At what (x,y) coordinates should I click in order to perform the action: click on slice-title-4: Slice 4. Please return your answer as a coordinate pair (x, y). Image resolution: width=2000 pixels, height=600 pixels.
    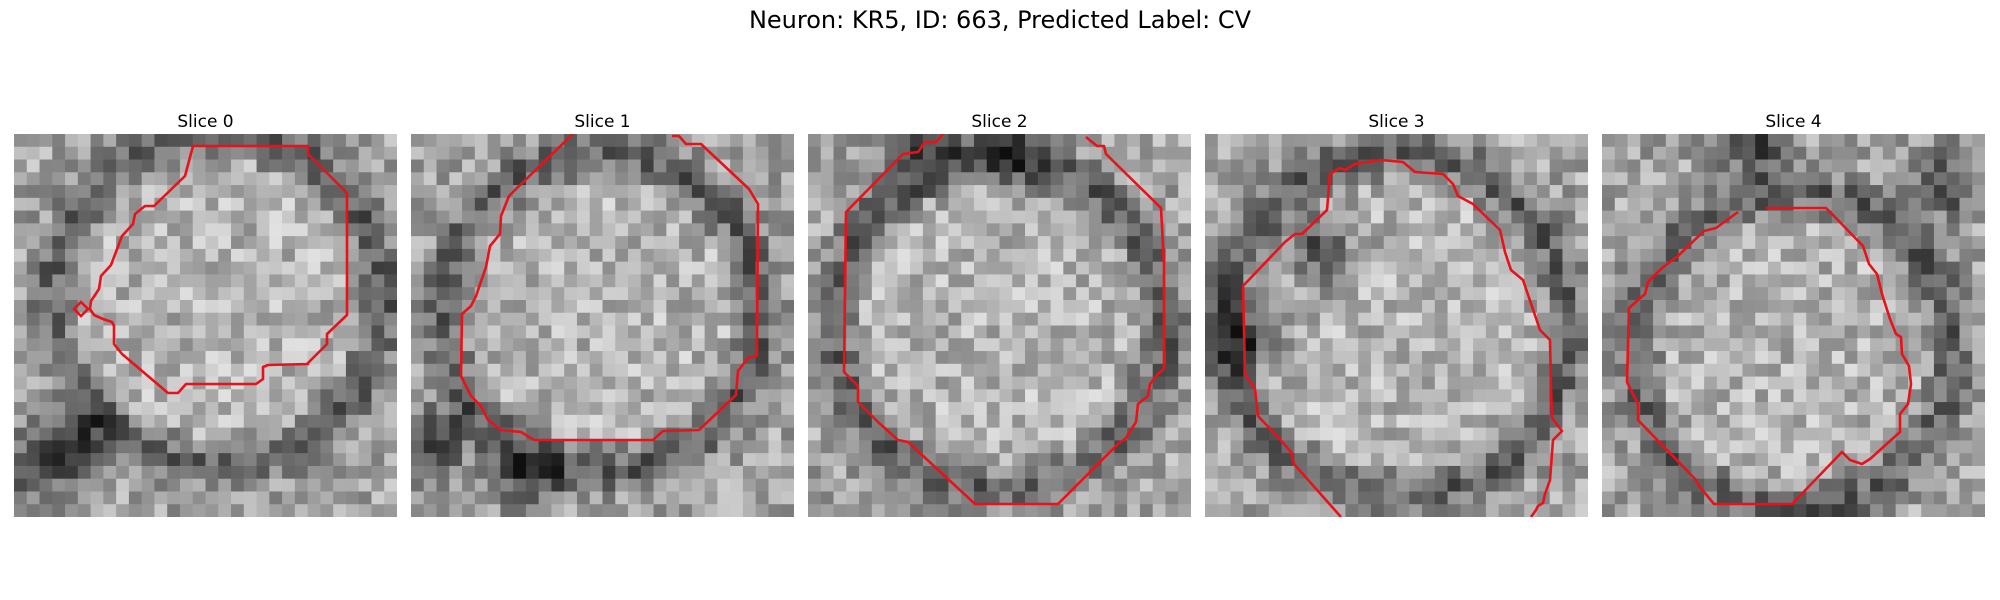
    Looking at the image, I should click on (1793, 122).